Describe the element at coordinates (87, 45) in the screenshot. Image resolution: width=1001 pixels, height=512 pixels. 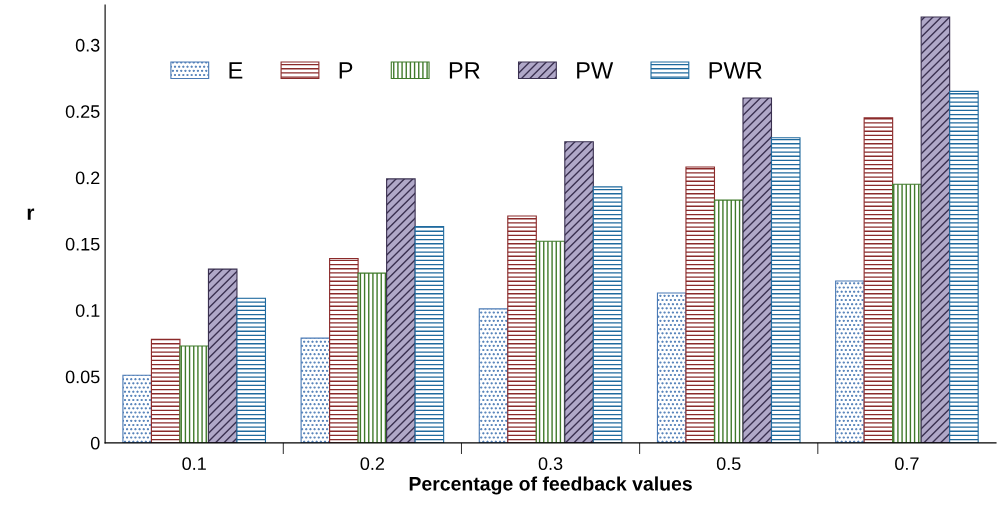
I see `y-tick-label: 0.3` at that location.